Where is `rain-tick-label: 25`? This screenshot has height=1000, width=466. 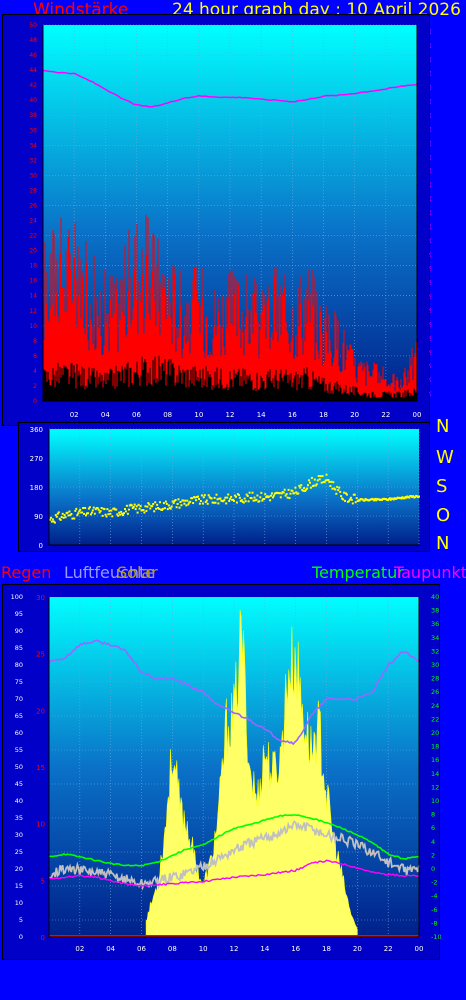
rain-tick-label: 25 is located at coordinates (40, 655).